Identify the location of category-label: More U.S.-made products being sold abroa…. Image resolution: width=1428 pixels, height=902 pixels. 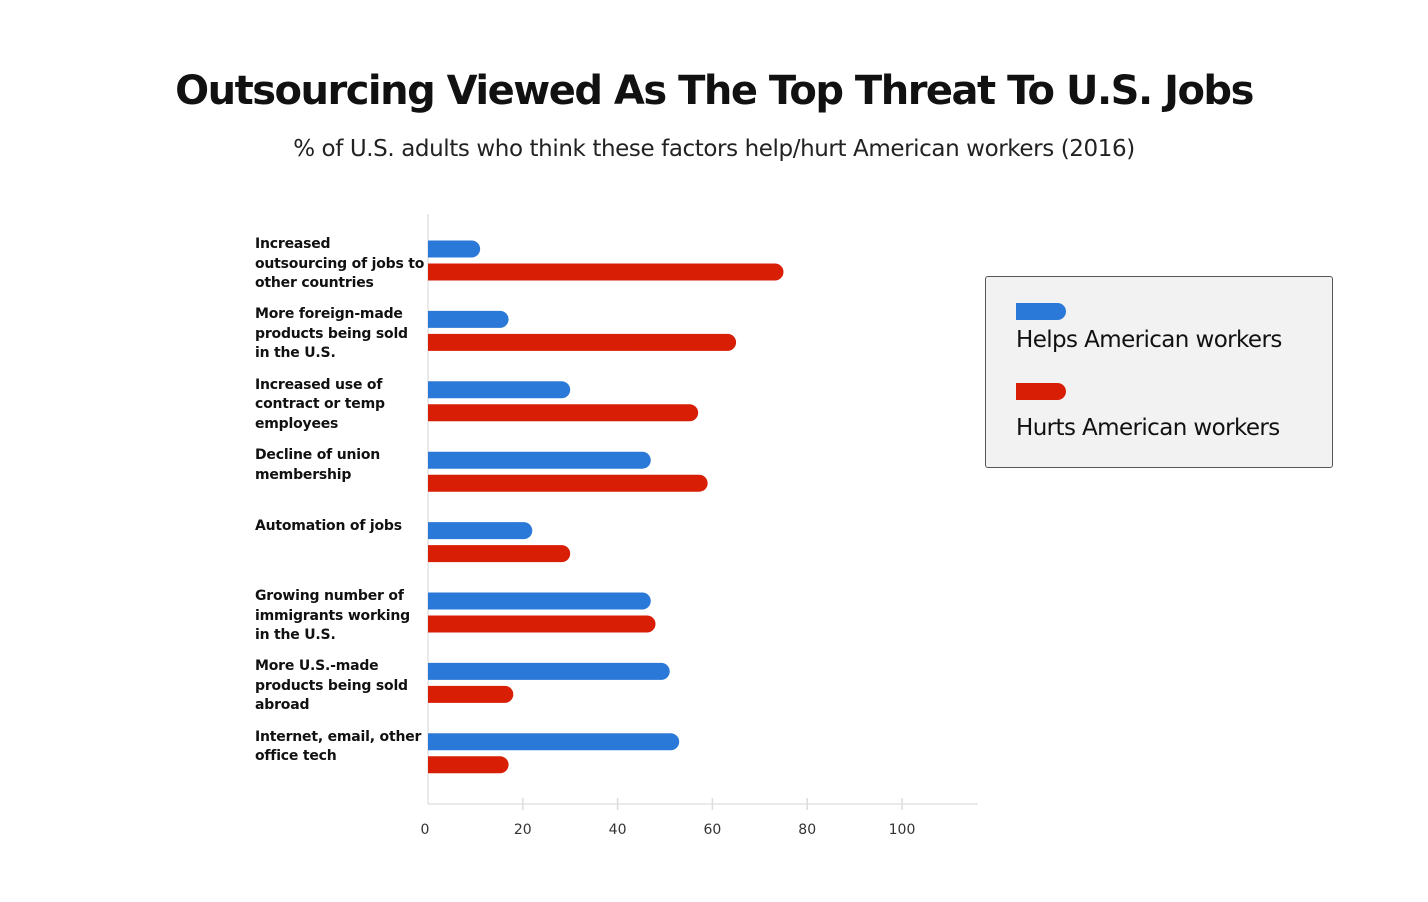
(331, 686).